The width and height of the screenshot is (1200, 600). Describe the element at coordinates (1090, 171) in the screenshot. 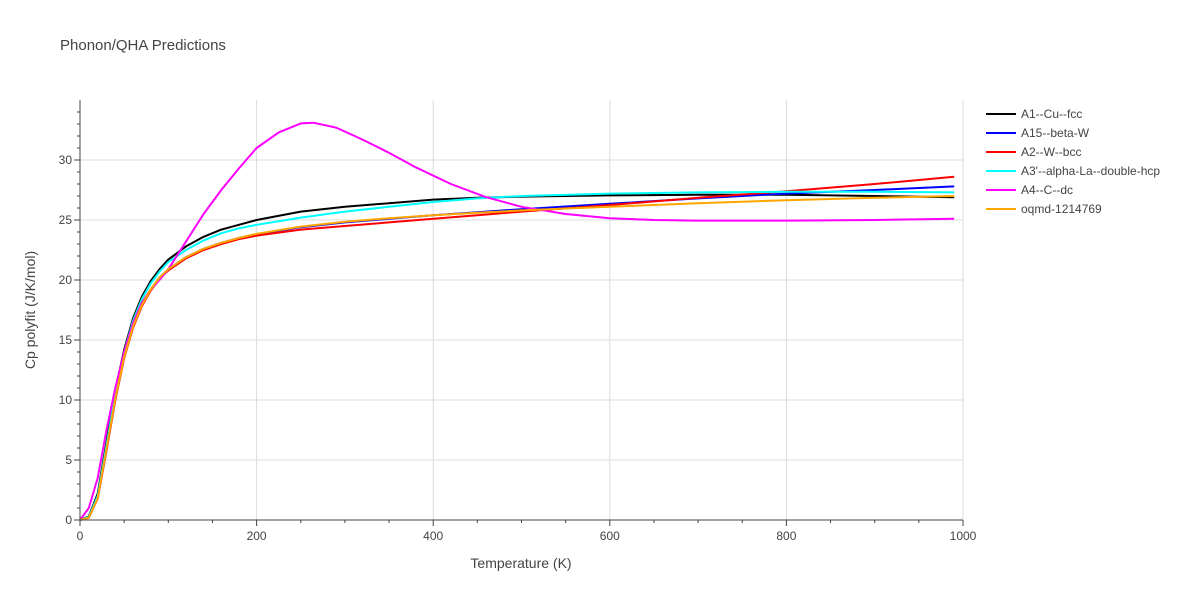

I see `legend-label: A3'--alpha-La--double-hcp` at that location.